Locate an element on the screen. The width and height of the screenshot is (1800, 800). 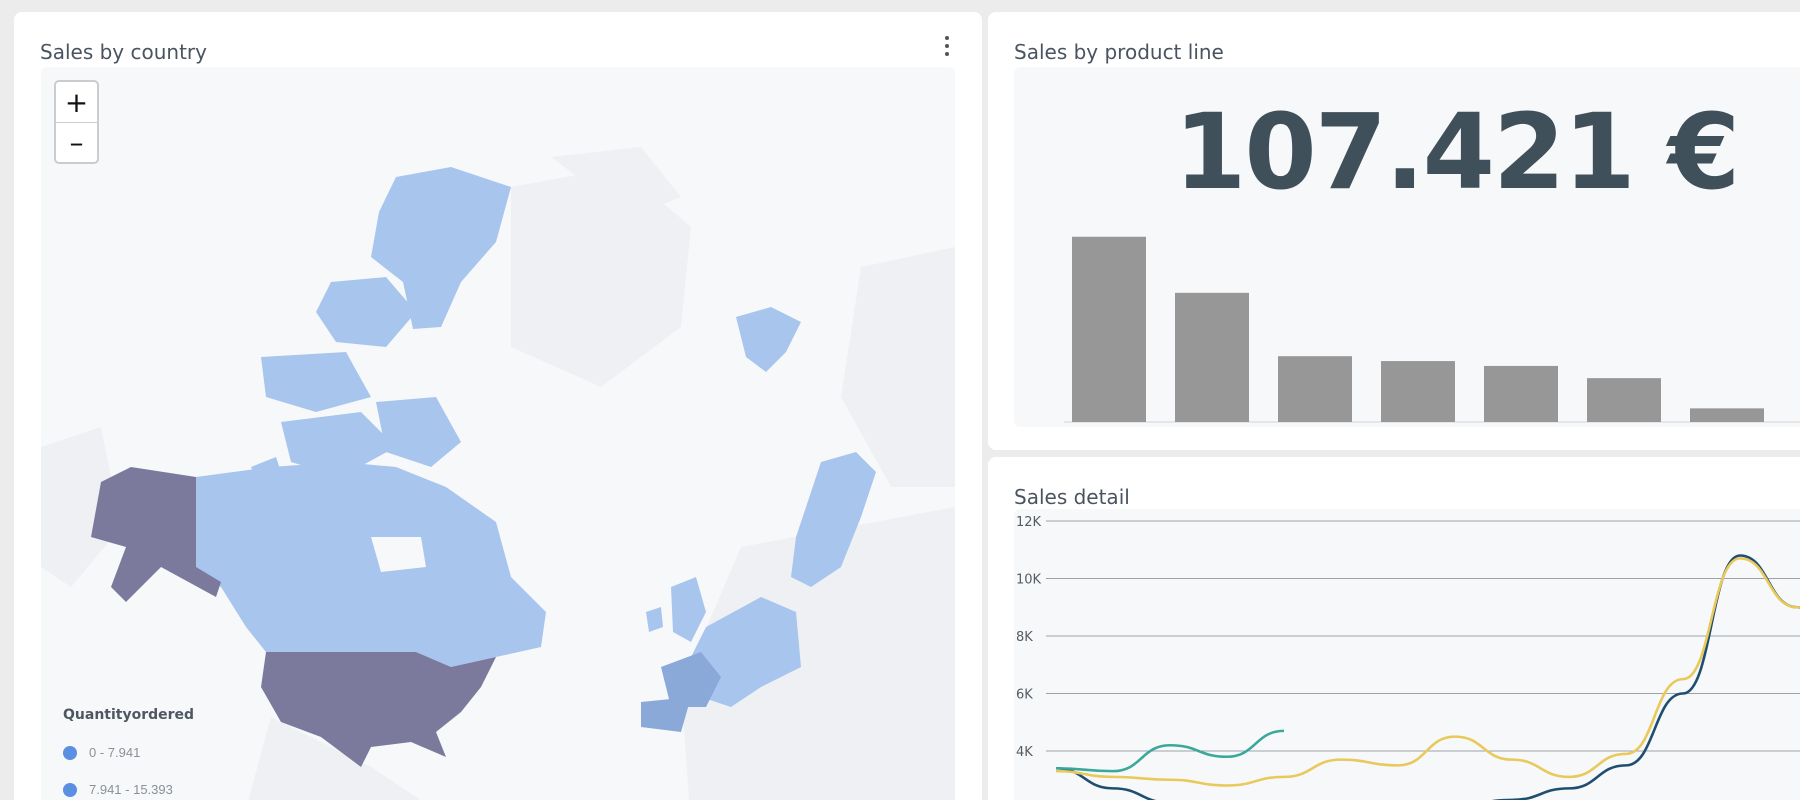
sales-by-country-title: Sales by country is located at coordinates (123, 52).